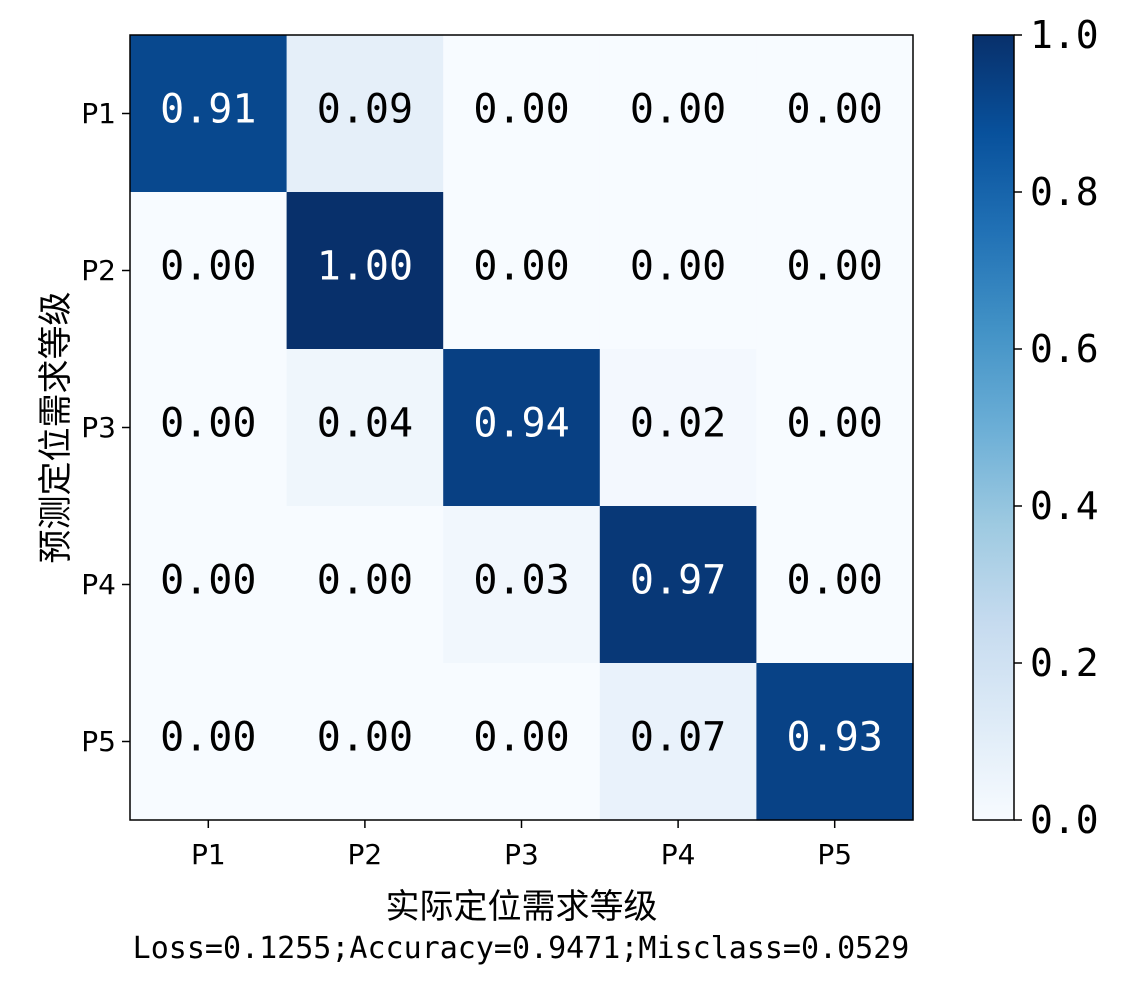 This screenshot has width=1126, height=989. What do you see at coordinates (835, 267) in the screenshot?
I see `cell-label-r2-c5: 0.00` at bounding box center [835, 267].